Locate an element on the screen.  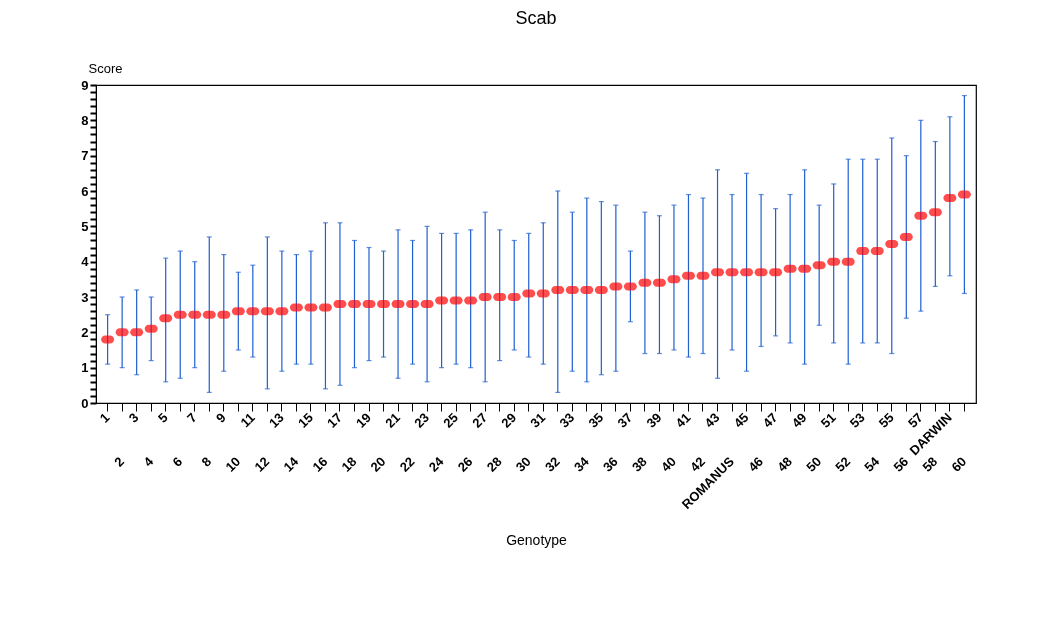
y-tick-label: 0 is located at coordinates (85, 403).